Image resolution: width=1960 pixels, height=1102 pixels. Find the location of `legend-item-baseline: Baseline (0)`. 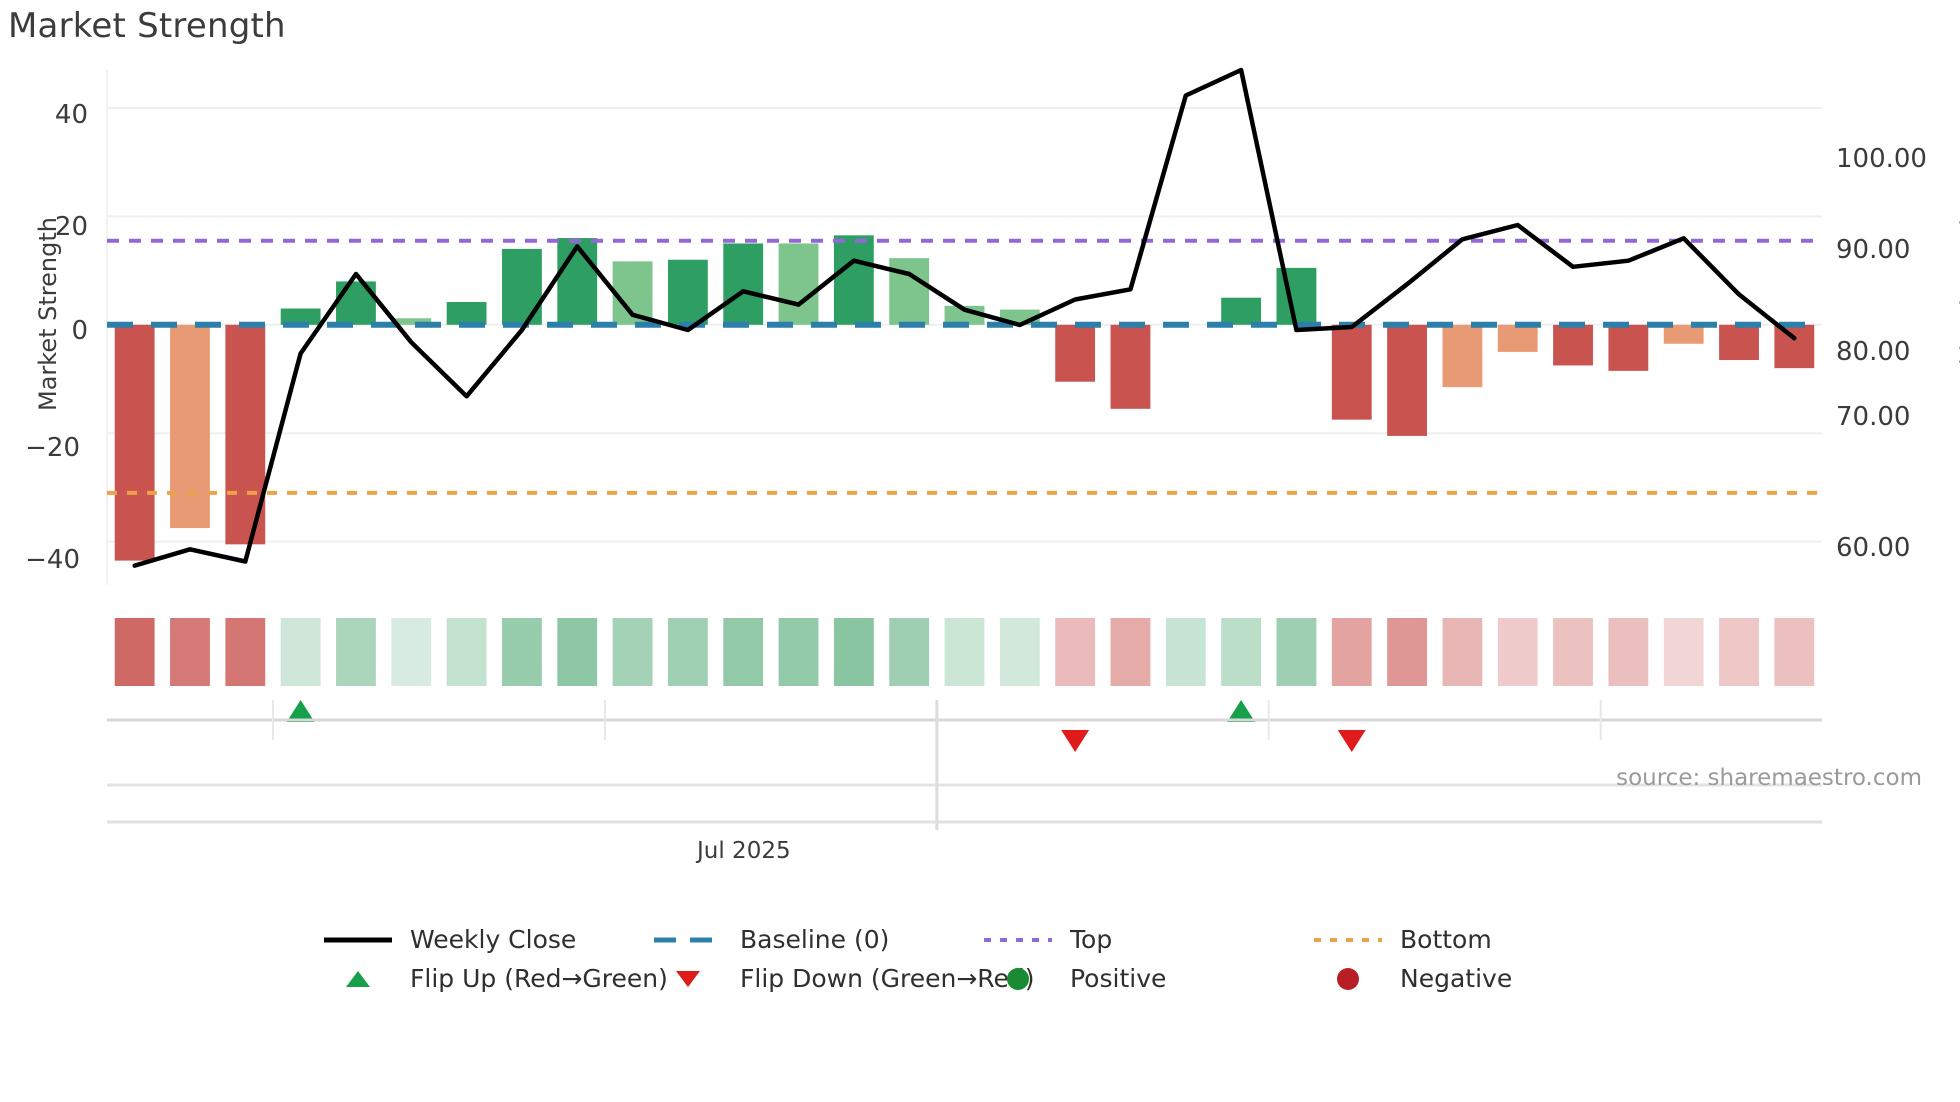

legend-item-baseline: Baseline (0) is located at coordinates (815, 939).